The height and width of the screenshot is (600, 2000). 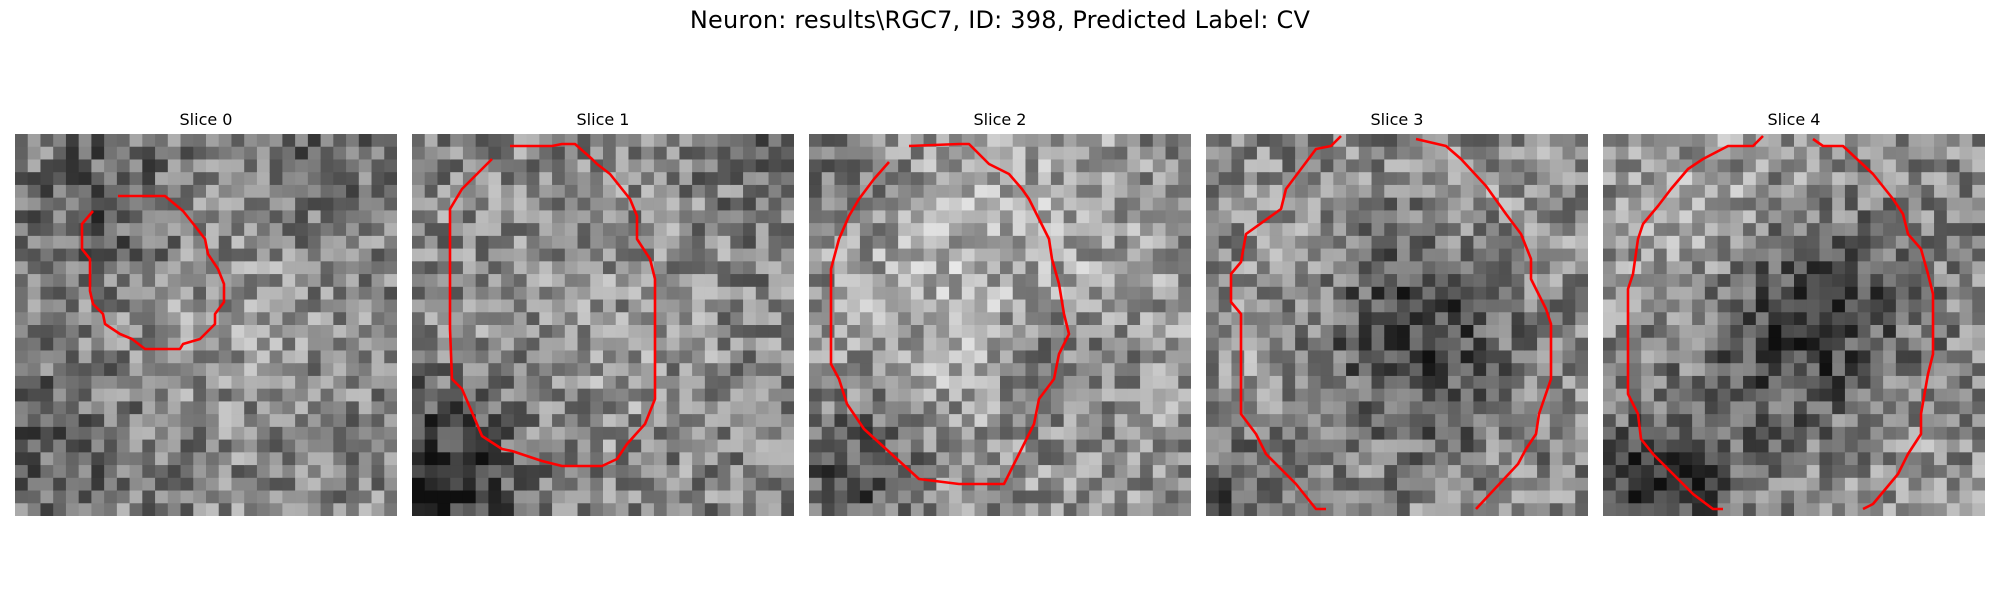 I want to click on slice-title: Slice 0, so click(x=206, y=119).